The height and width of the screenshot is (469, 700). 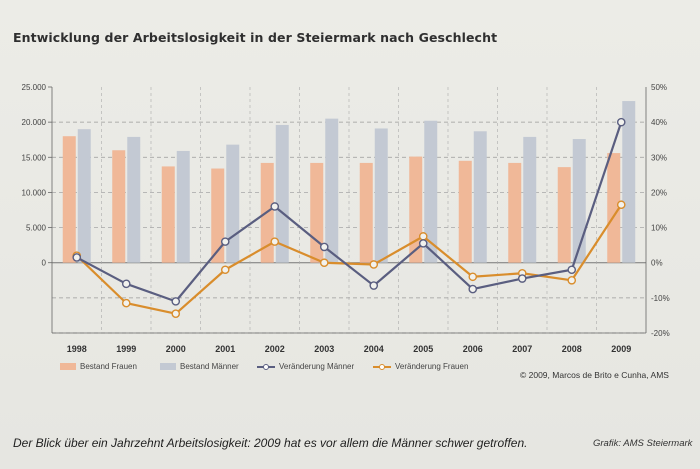 What do you see at coordinates (659, 87) in the screenshot?
I see `right-tick-label: 50%` at bounding box center [659, 87].